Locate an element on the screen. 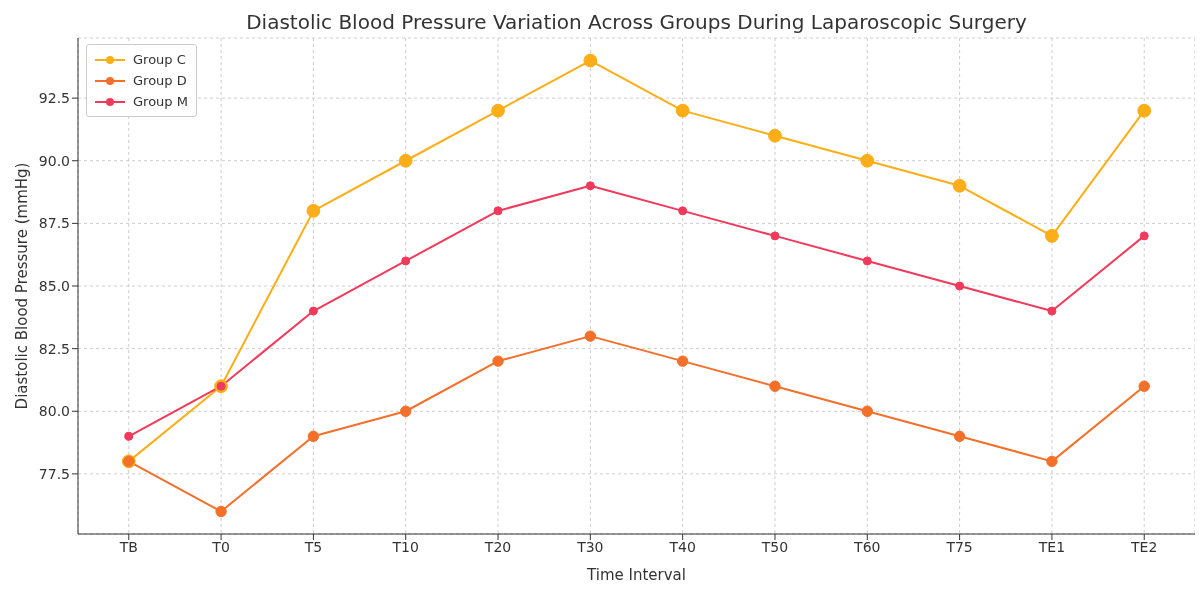 The image size is (1203, 592). y-tick-label: 92.5 is located at coordinates (54, 98).